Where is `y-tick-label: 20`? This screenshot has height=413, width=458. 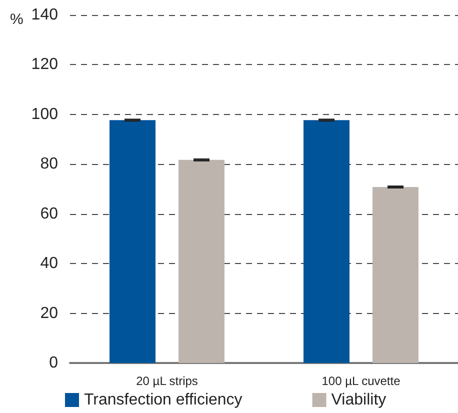
y-tick-label: 20 is located at coordinates (49, 313).